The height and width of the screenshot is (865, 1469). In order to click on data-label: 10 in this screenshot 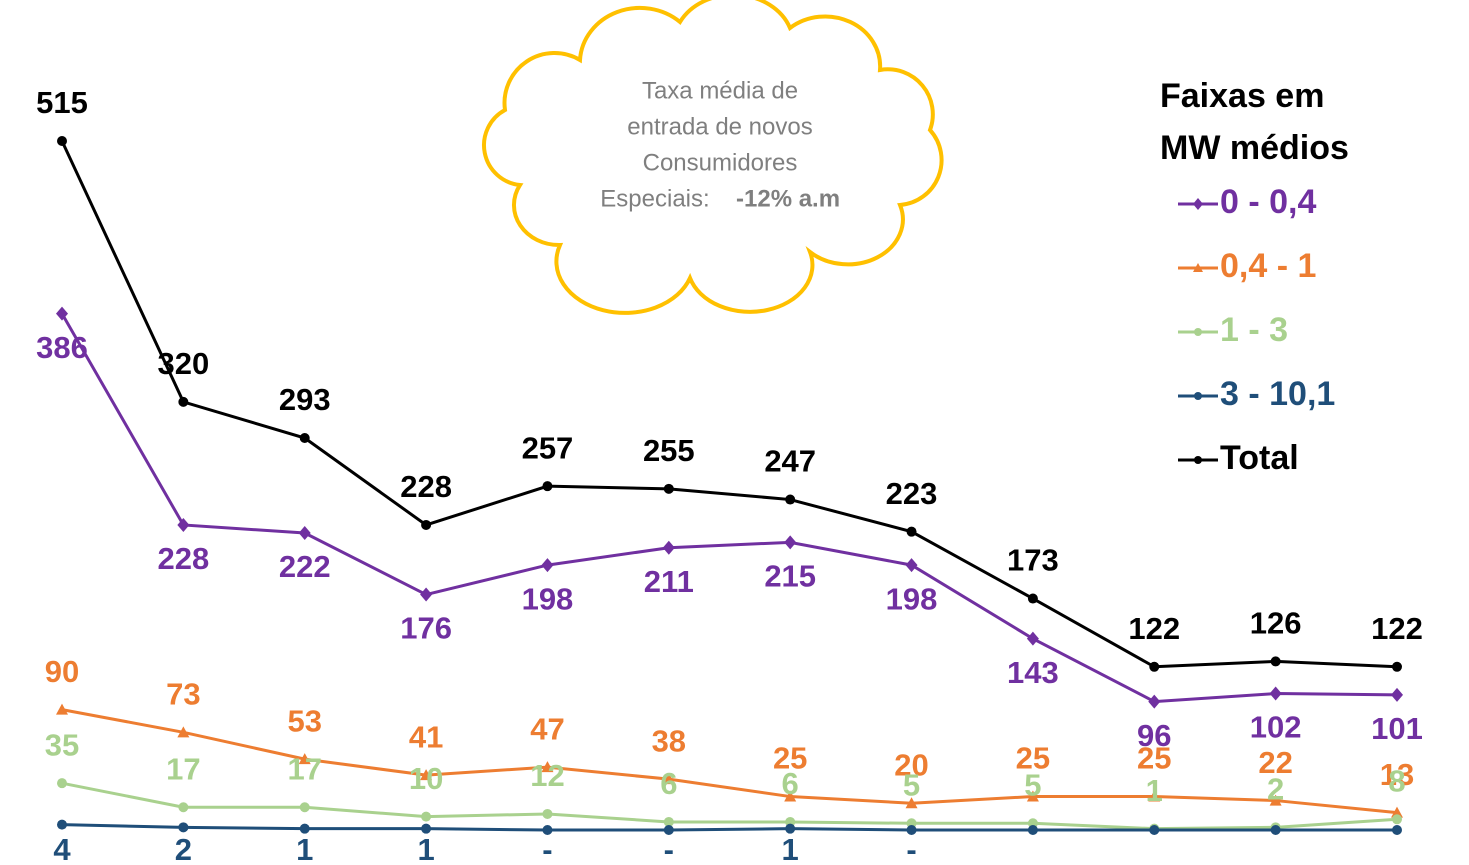, I will do `click(426, 778)`.